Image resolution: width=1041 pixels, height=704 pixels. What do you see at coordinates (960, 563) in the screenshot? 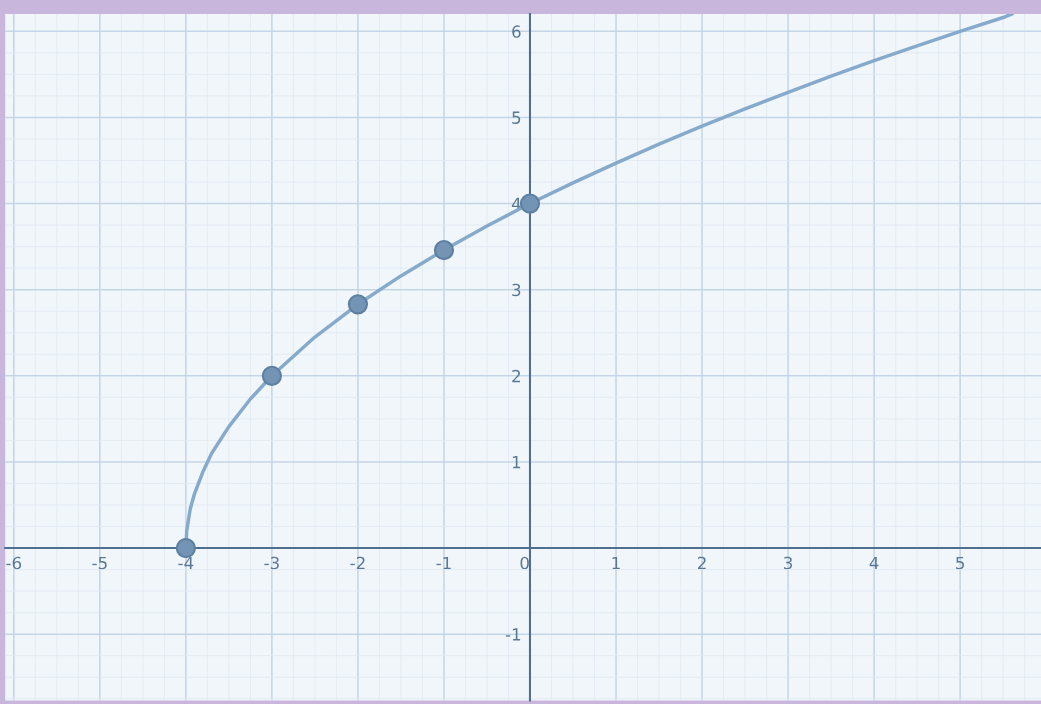
I see `x-tick-label: 5` at bounding box center [960, 563].